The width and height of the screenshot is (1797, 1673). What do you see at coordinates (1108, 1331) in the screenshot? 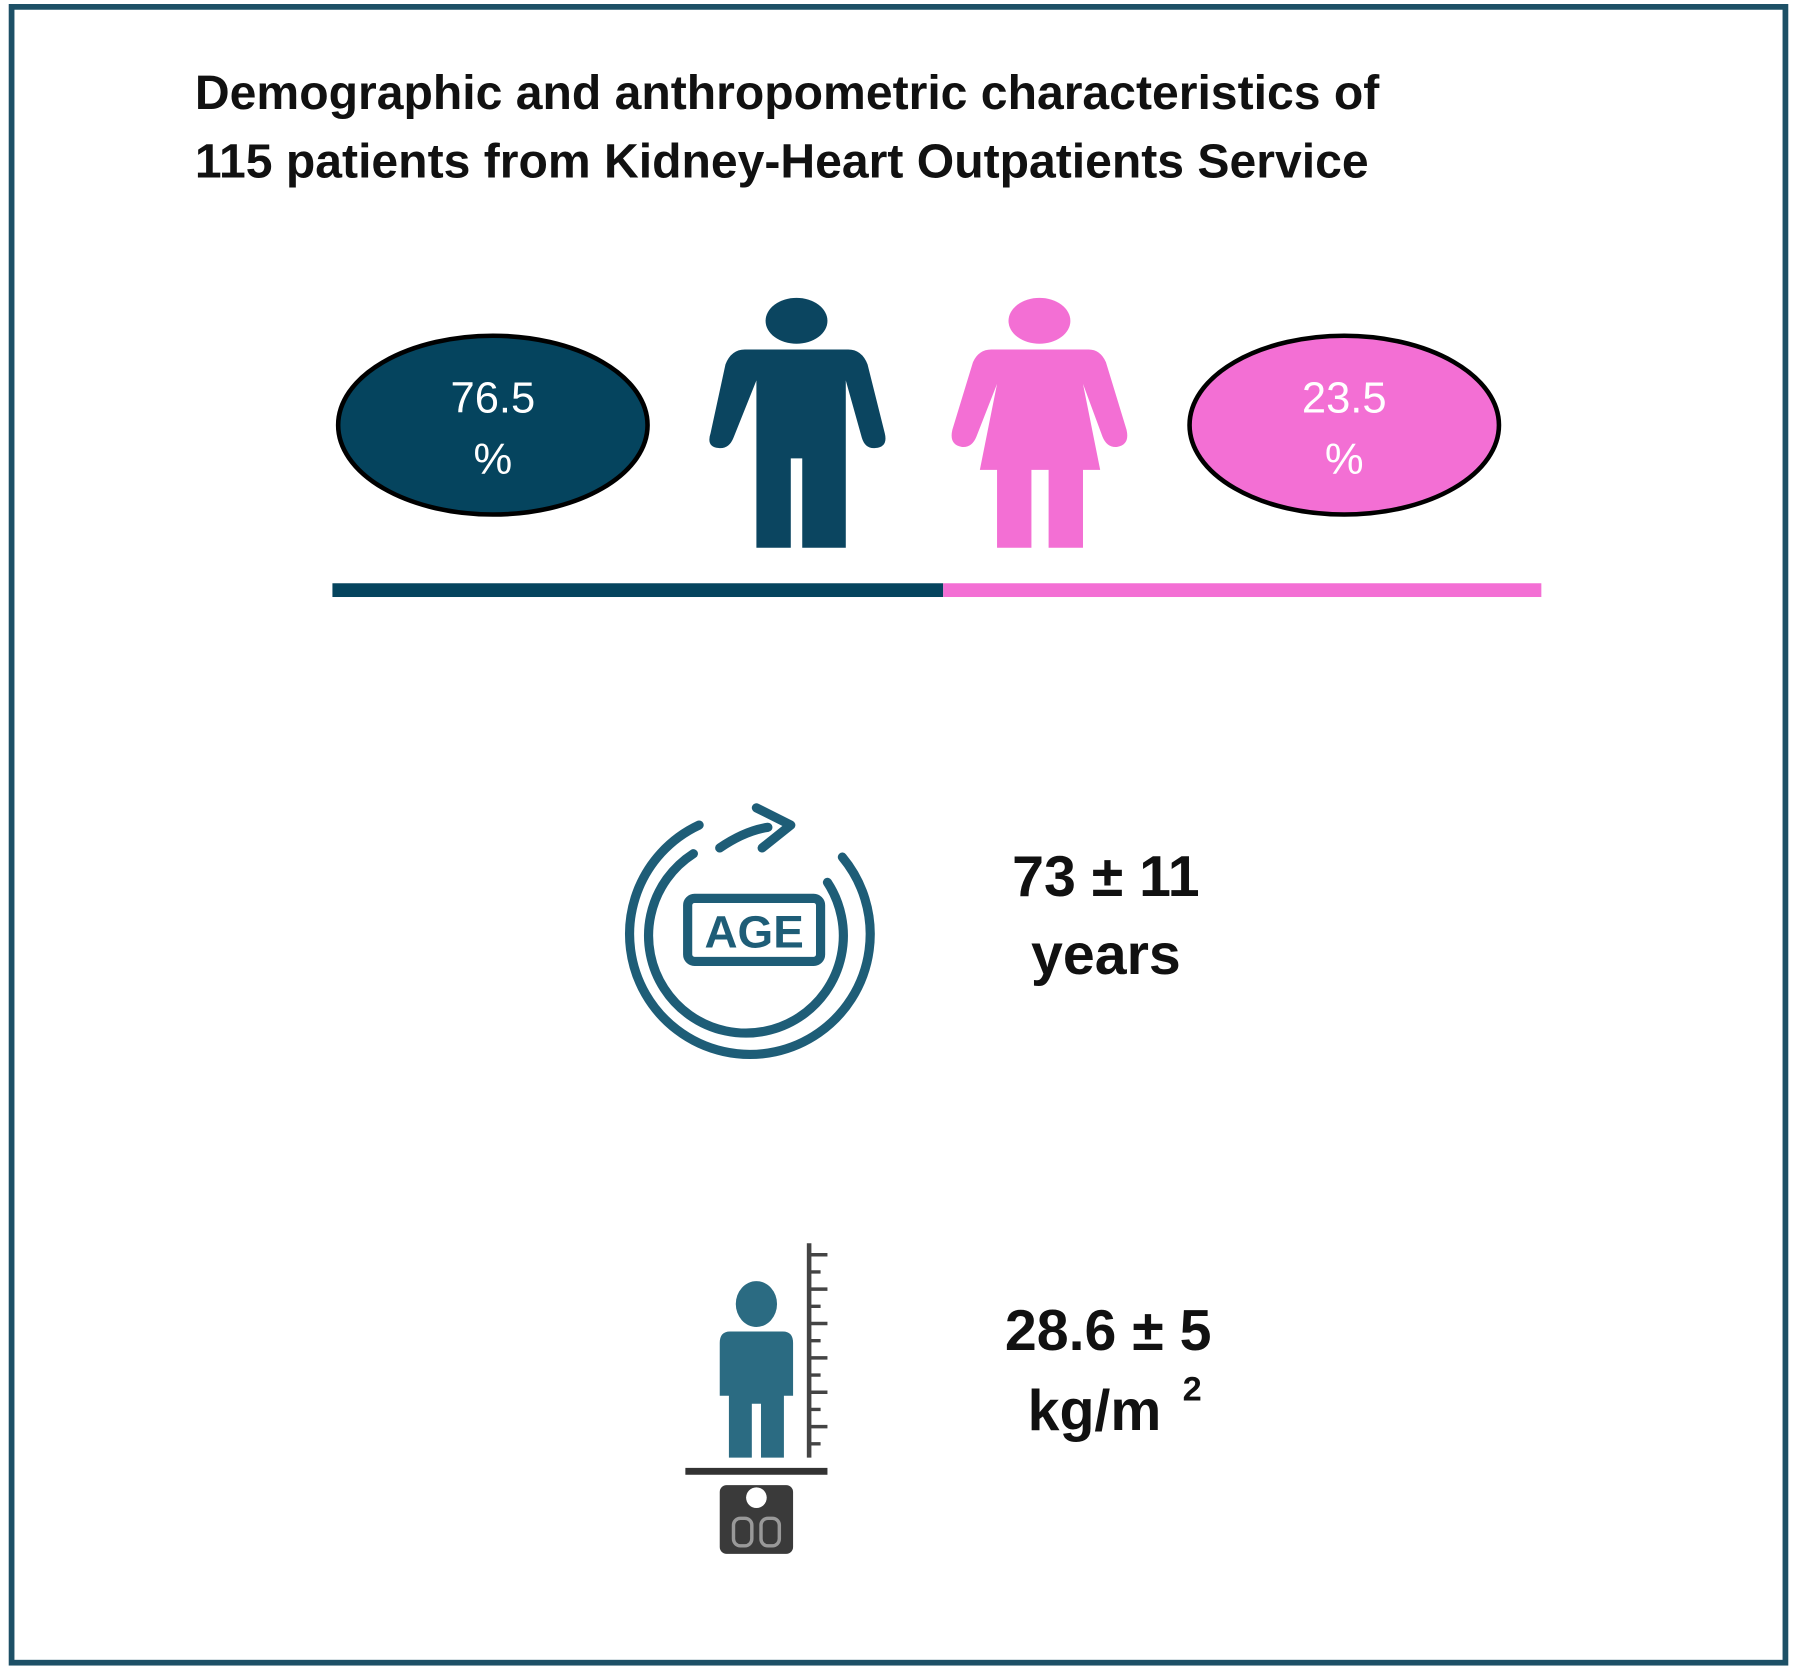
I see `bmi-value: 28.6 ± 5` at bounding box center [1108, 1331].